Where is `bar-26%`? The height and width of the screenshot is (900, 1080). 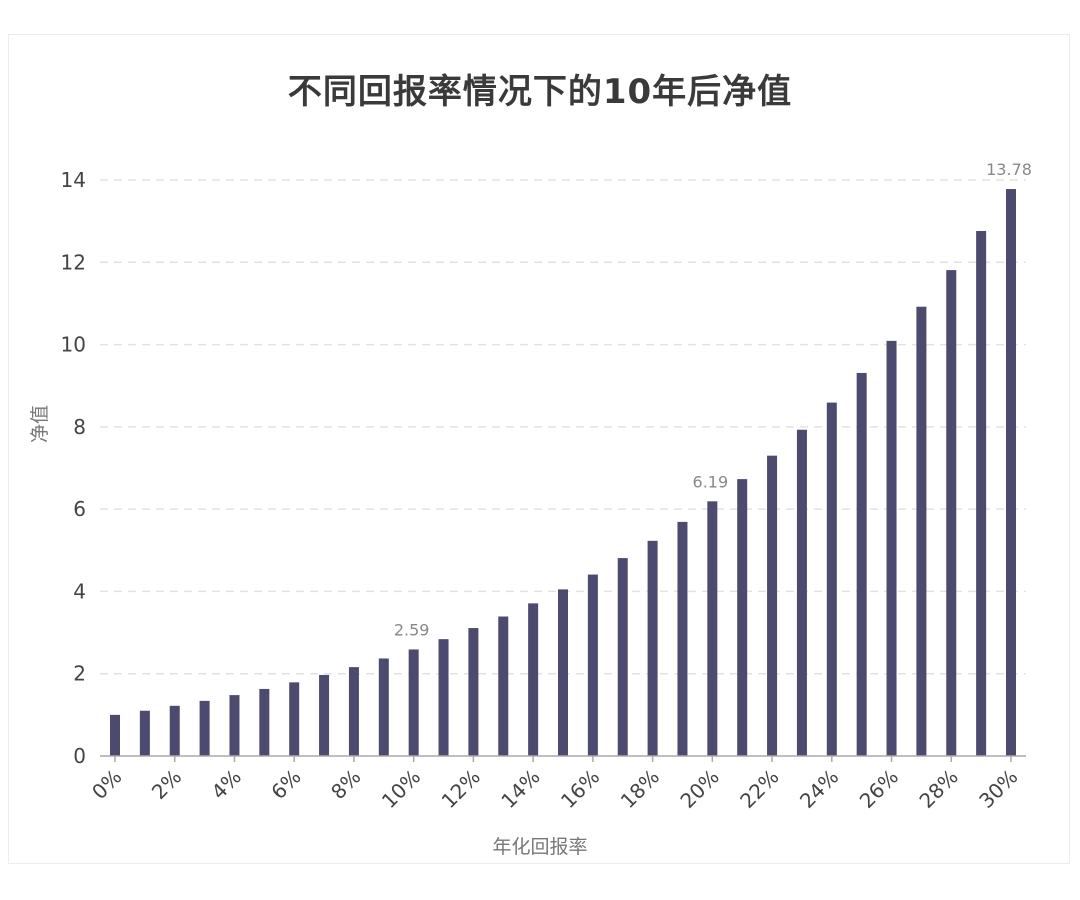 bar-26% is located at coordinates (891, 548).